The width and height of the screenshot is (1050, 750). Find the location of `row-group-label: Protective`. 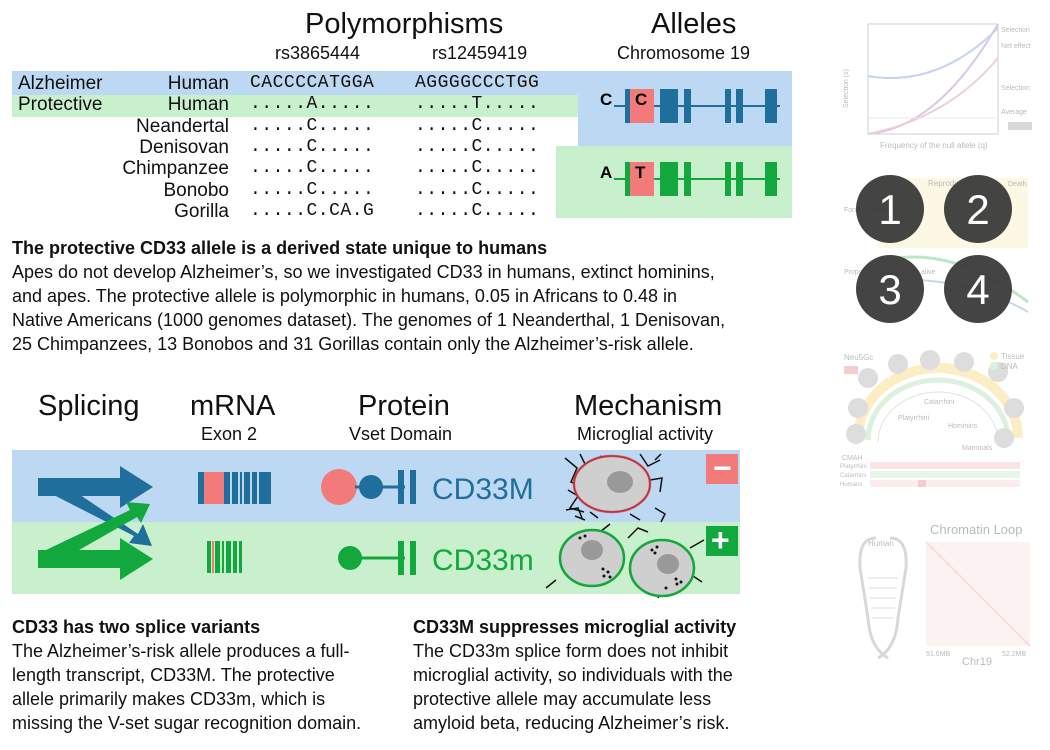

row-group-label: Protective is located at coordinates (60, 105).